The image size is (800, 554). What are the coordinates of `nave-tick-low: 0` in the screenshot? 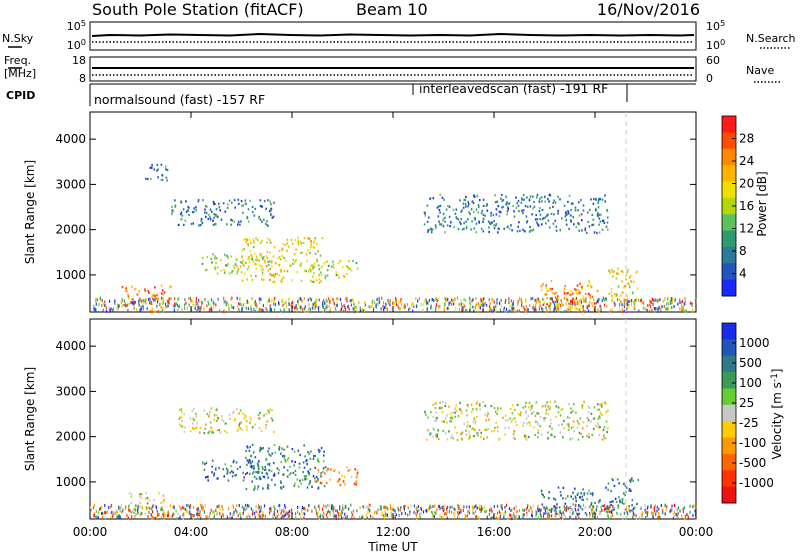 It's located at (709, 78).